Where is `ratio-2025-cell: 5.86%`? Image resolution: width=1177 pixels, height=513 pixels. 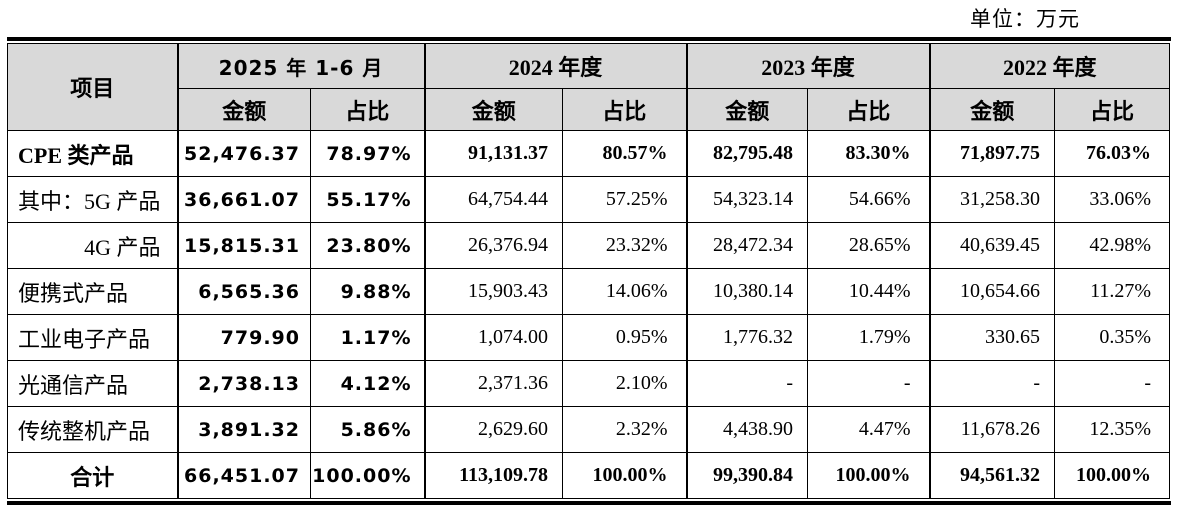
ratio-2025-cell: 5.86% is located at coordinates (367, 429).